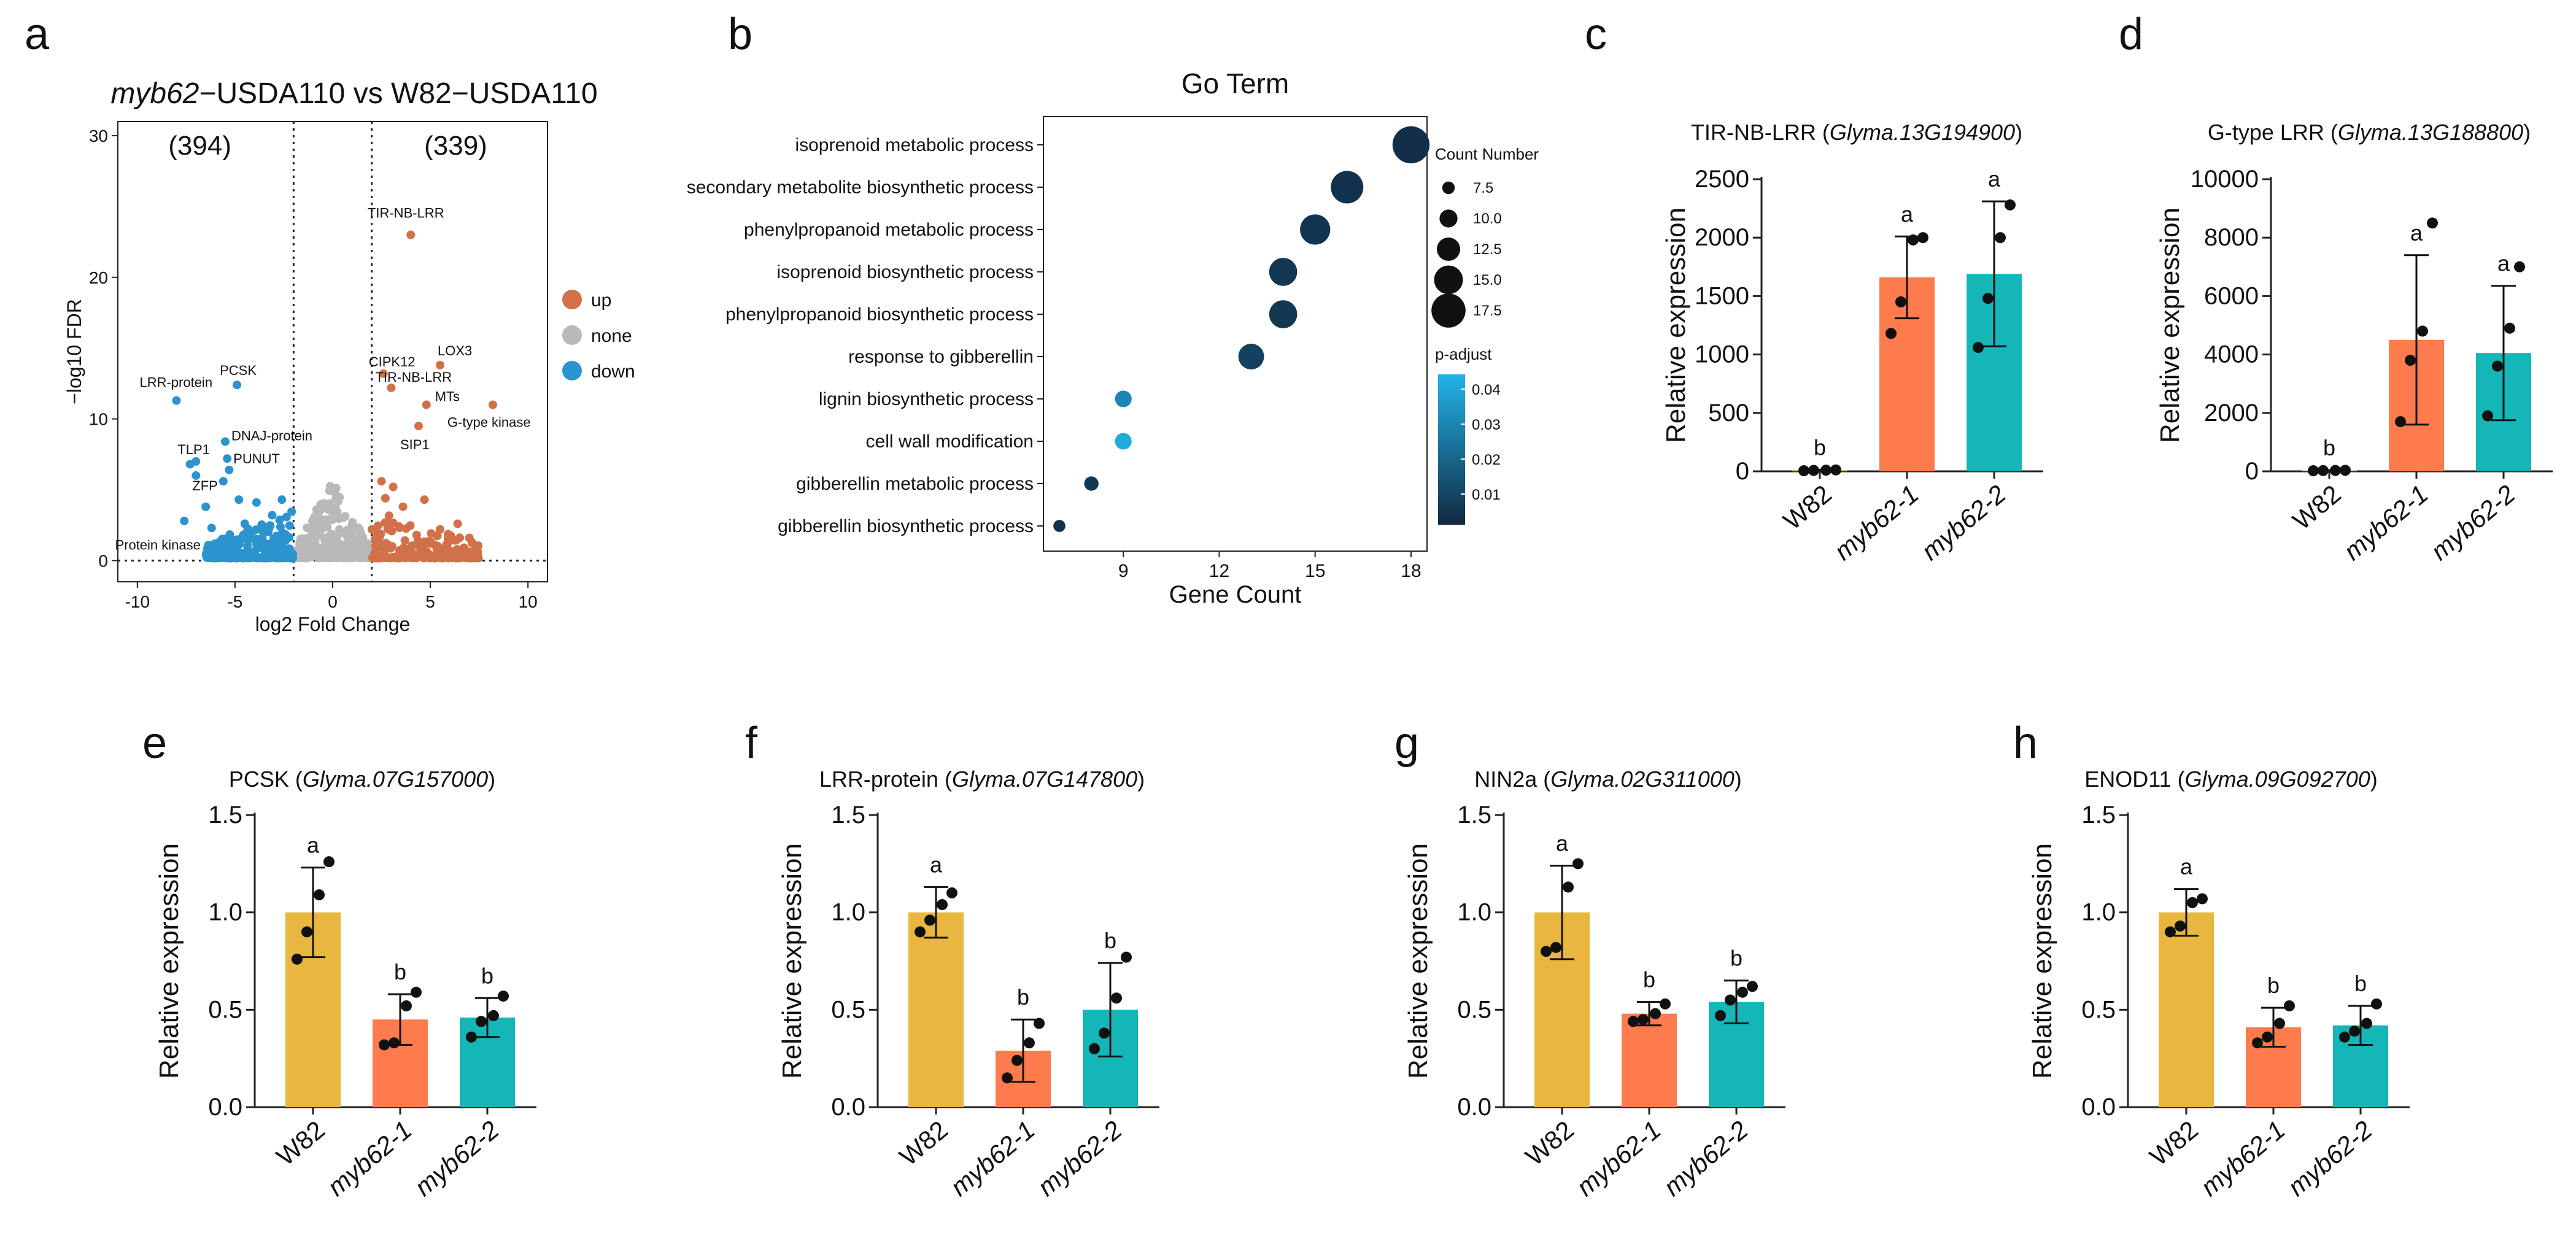 This screenshot has width=2576, height=1244. I want to click on x-tick-label: -5, so click(234, 601).